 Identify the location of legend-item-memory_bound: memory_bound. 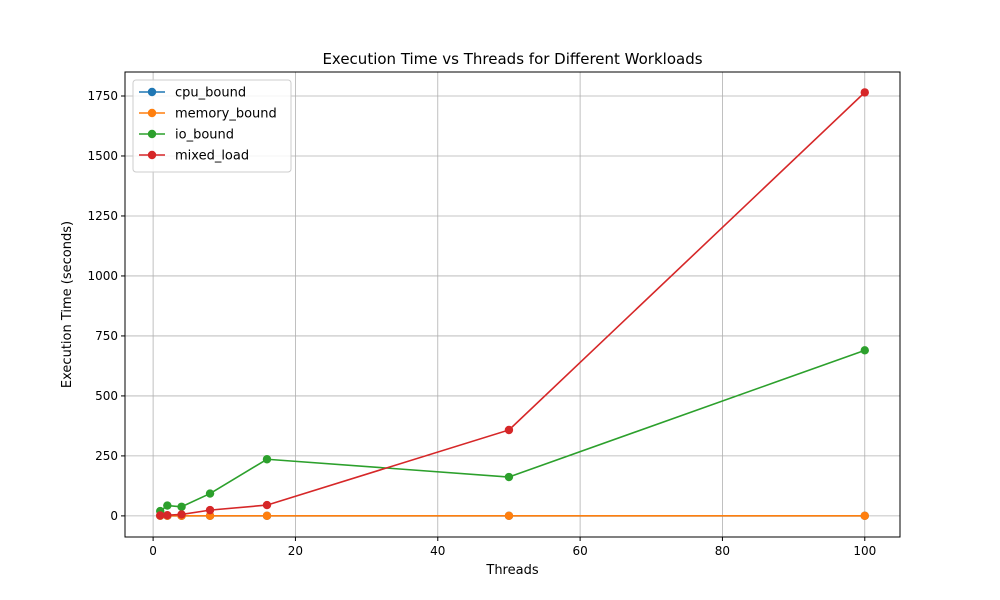
(208, 114).